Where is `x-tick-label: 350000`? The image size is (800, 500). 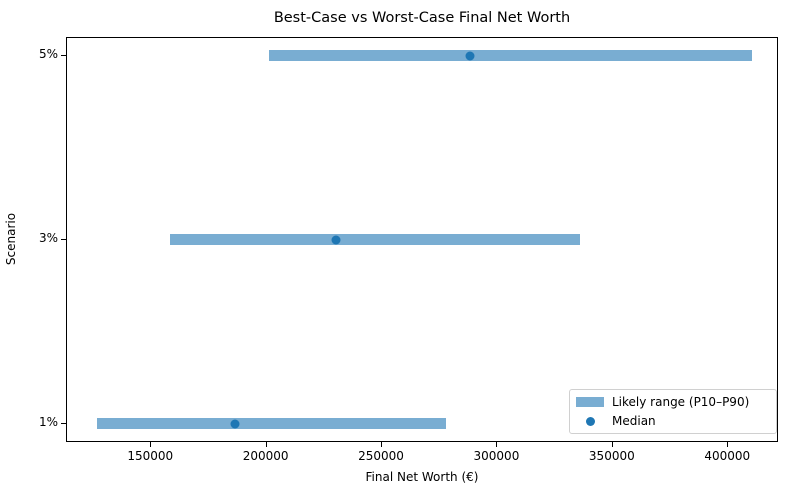
x-tick-label: 350000 is located at coordinates (611, 456).